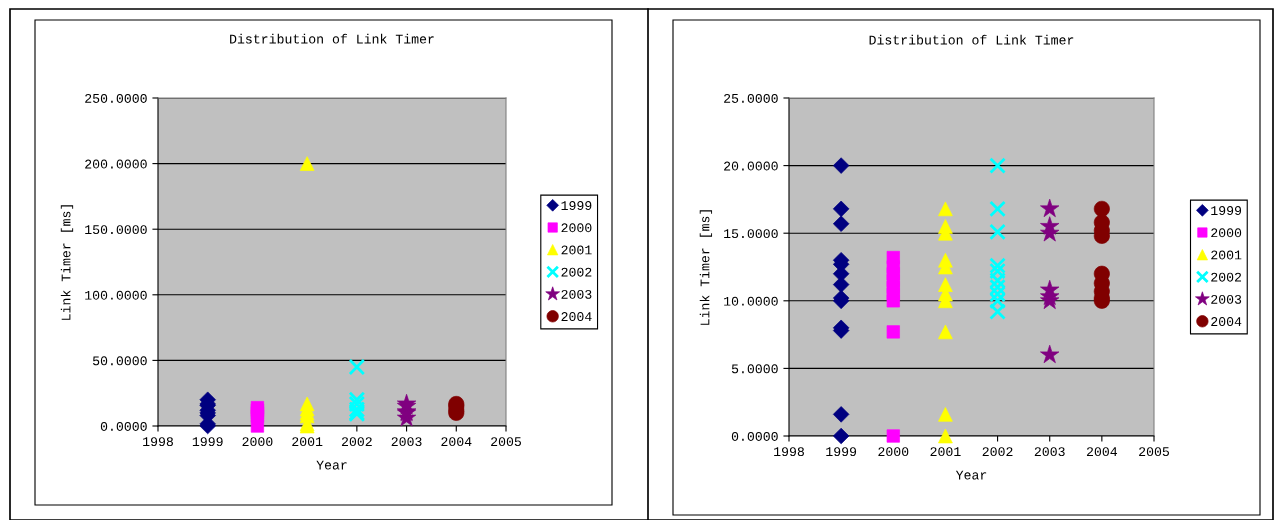  Describe the element at coordinates (754, 369) in the screenshot. I see `y-tick-label: 5.0000` at that location.